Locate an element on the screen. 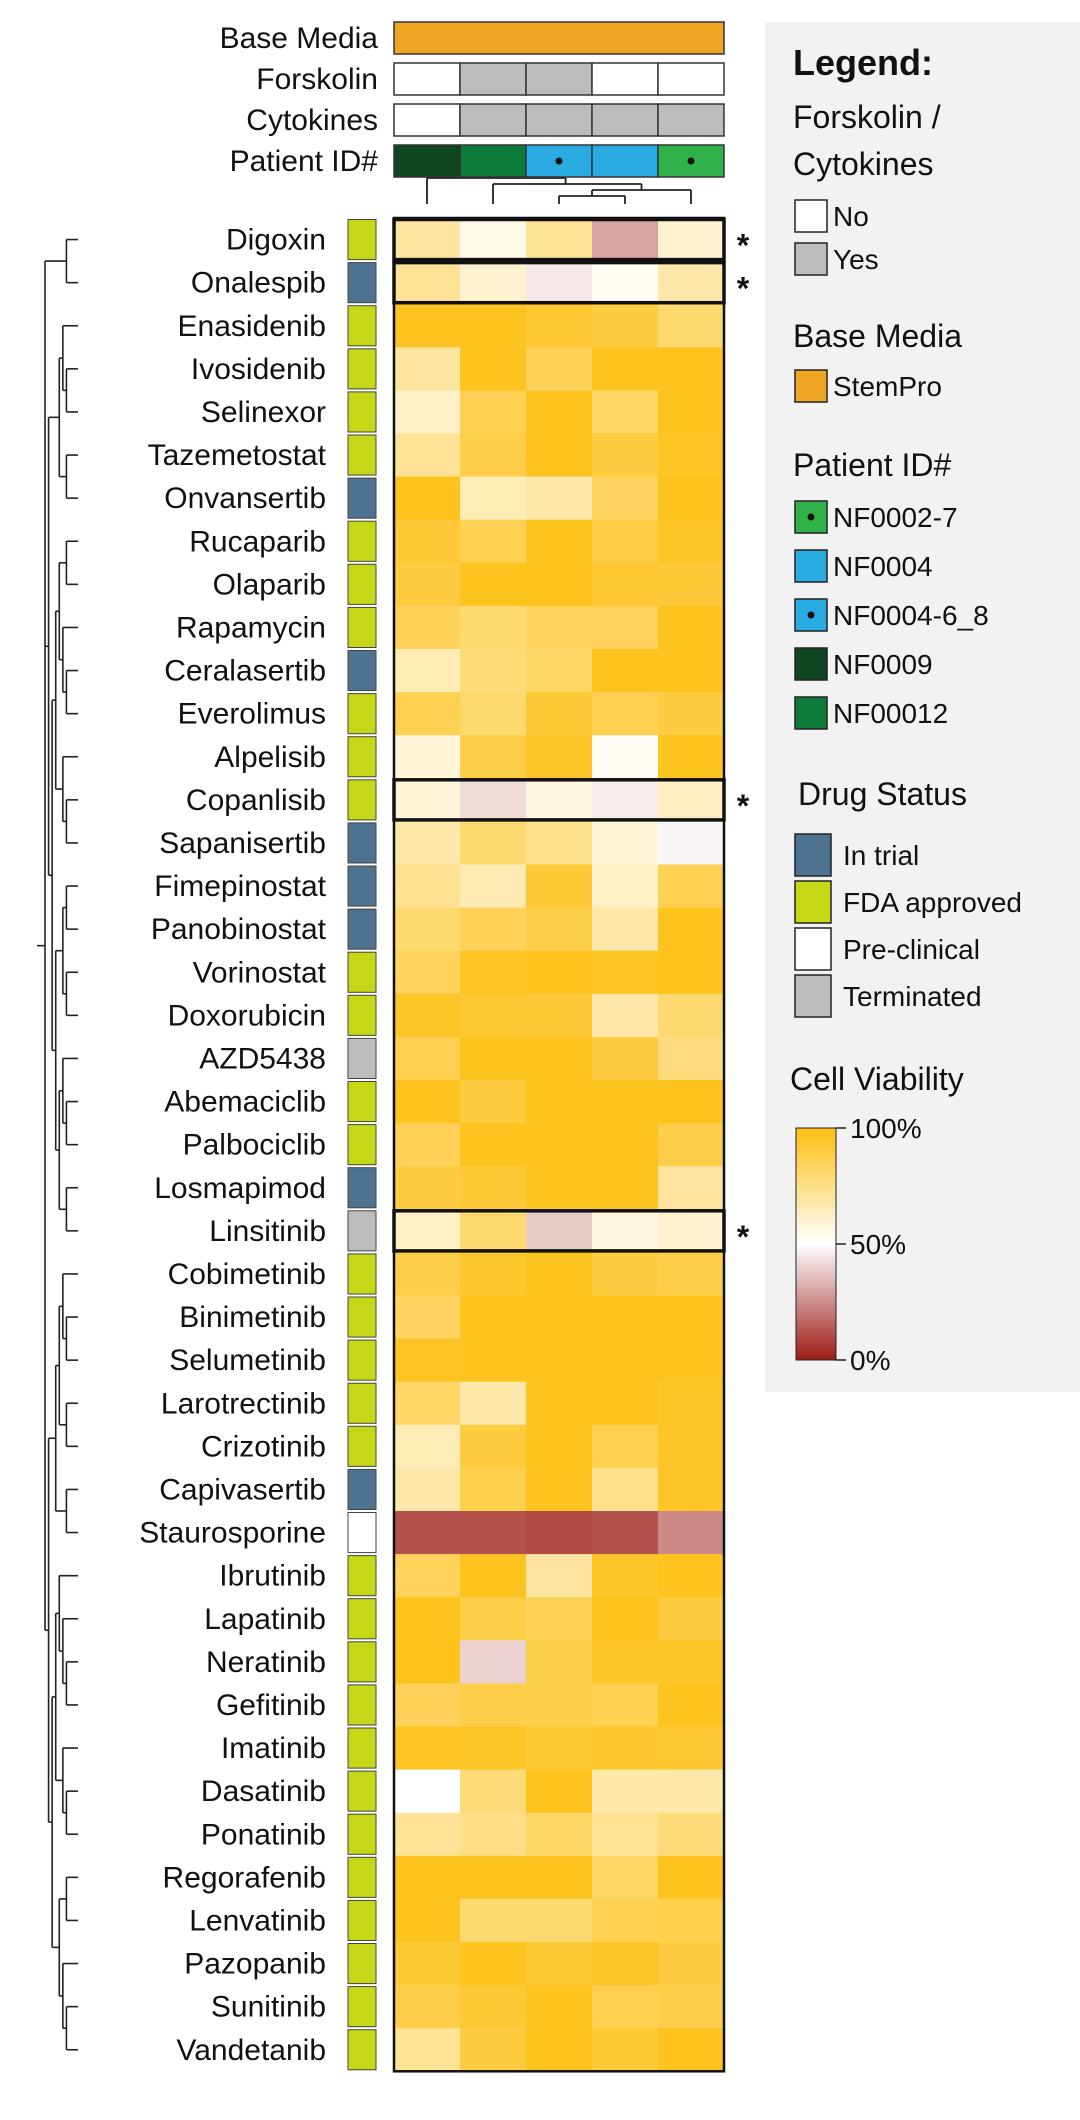 Image resolution: width=1080 pixels, height=2120 pixels. drug-label-doxorubicin: Doxorubicin is located at coordinates (247, 1015).